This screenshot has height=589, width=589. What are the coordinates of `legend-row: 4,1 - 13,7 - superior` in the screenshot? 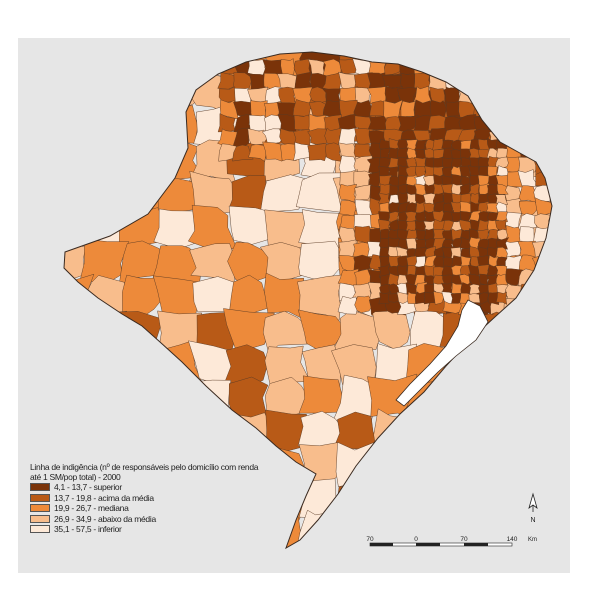 It's located at (175, 487).